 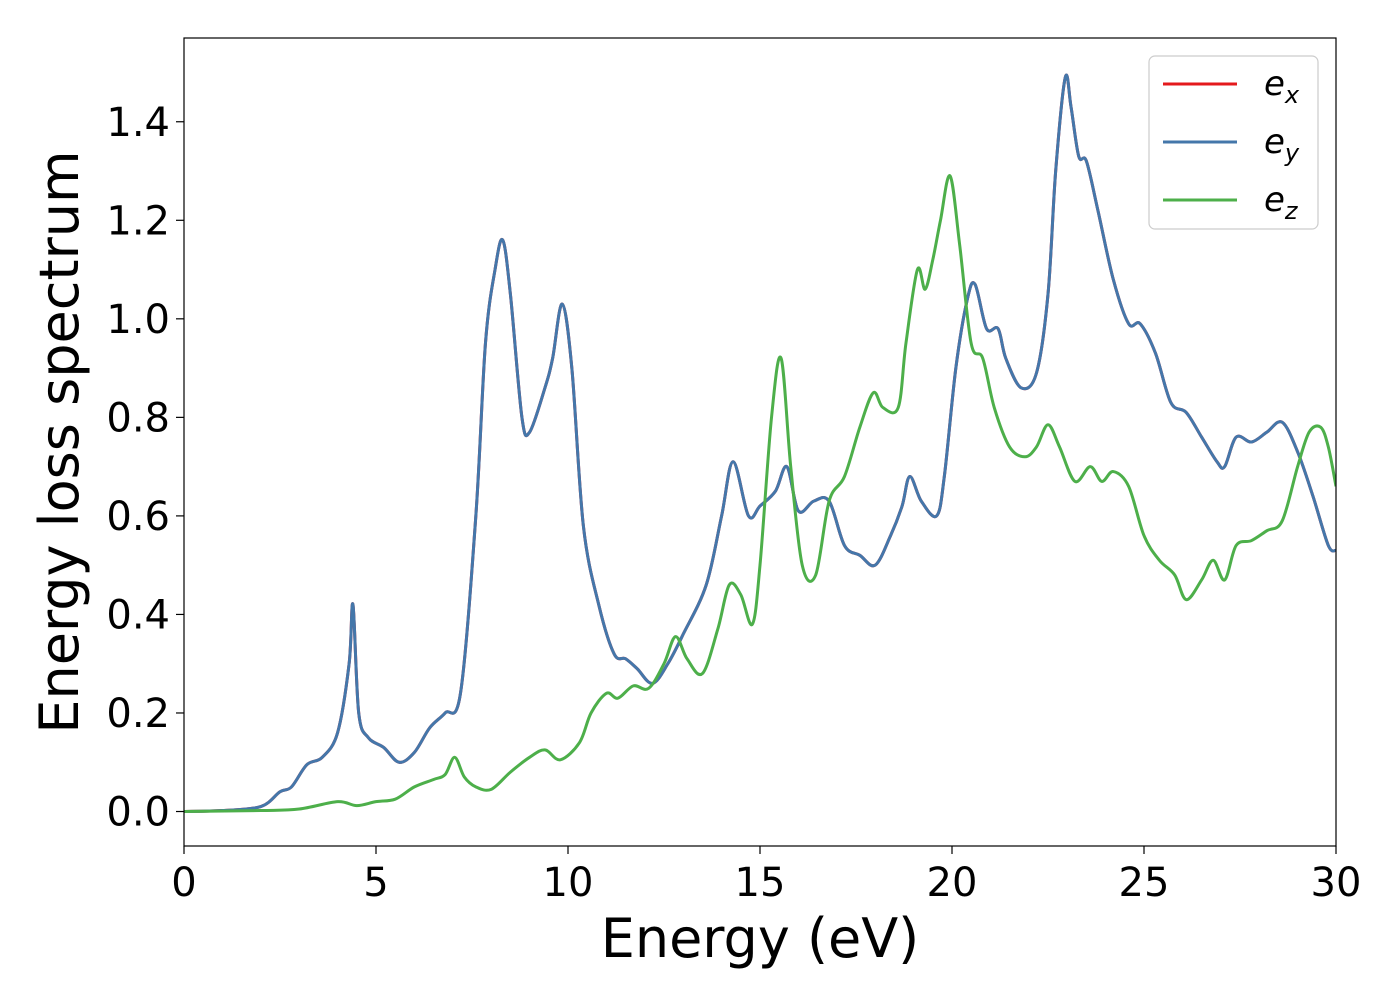 What do you see at coordinates (1281, 202) in the screenshot?
I see `legend-label-e-z: ez` at bounding box center [1281, 202].